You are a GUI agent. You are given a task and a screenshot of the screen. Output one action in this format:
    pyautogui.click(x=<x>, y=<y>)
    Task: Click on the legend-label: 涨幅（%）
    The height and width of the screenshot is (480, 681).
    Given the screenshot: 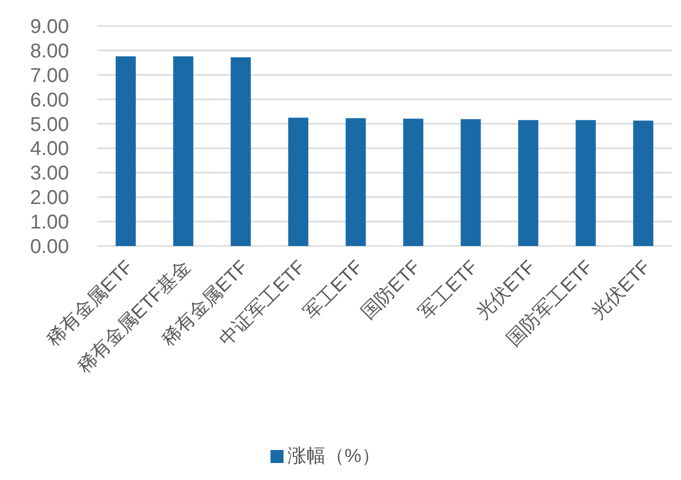 What is the action you would take?
    pyautogui.click(x=334, y=456)
    